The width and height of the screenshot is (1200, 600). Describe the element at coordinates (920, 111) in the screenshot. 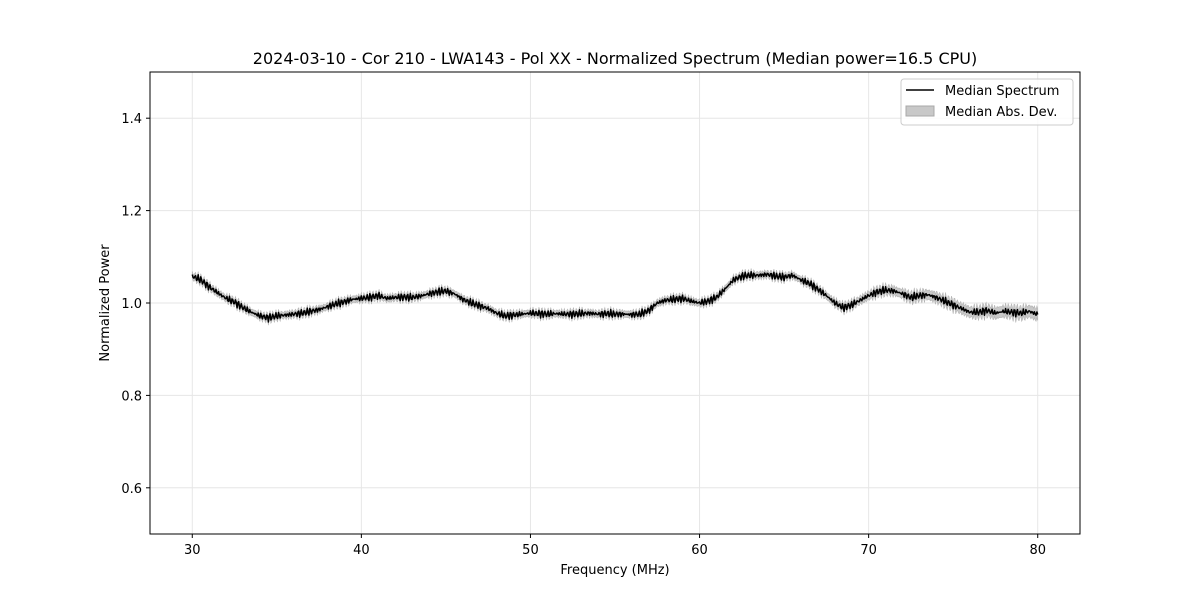

I see `legend-band-swatch` at that location.